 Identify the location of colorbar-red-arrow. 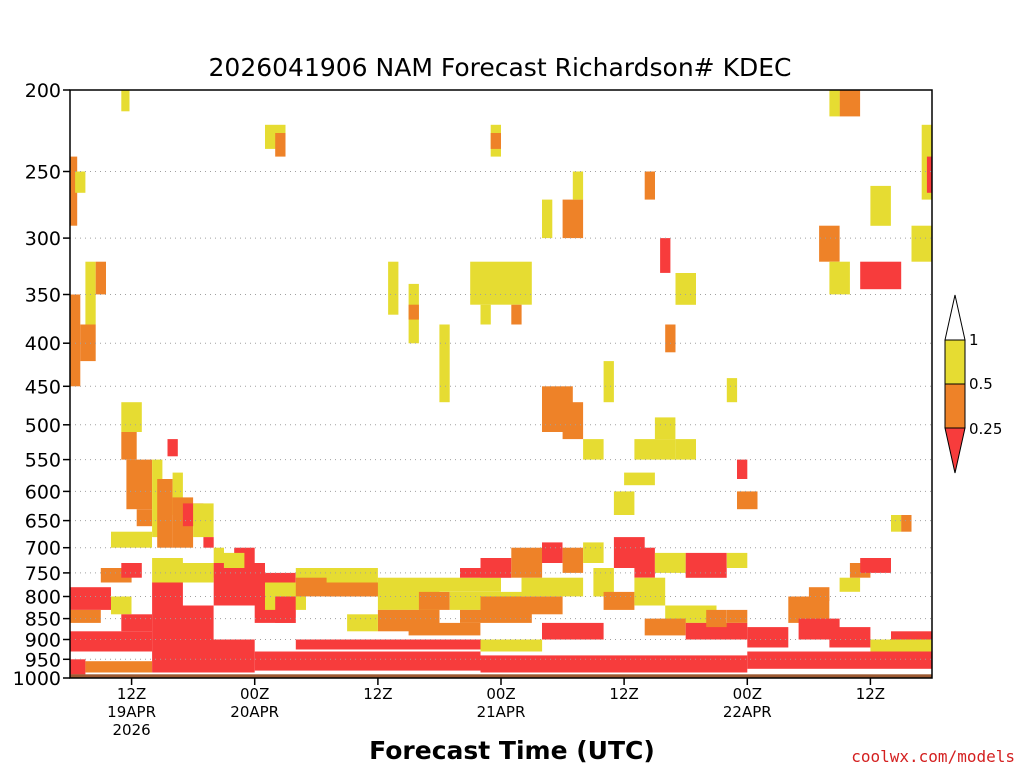
(955, 450).